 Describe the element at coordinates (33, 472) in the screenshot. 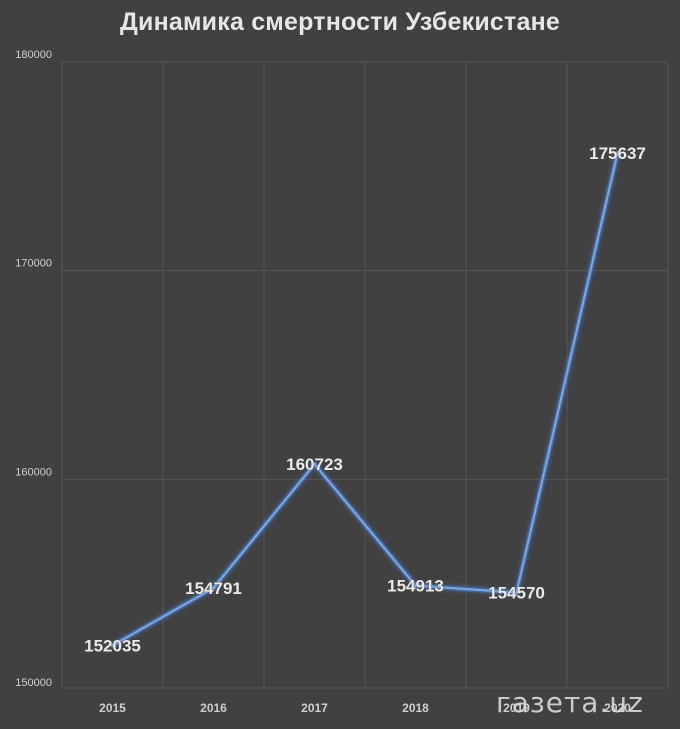

I see `y-tick-label: 160000` at that location.